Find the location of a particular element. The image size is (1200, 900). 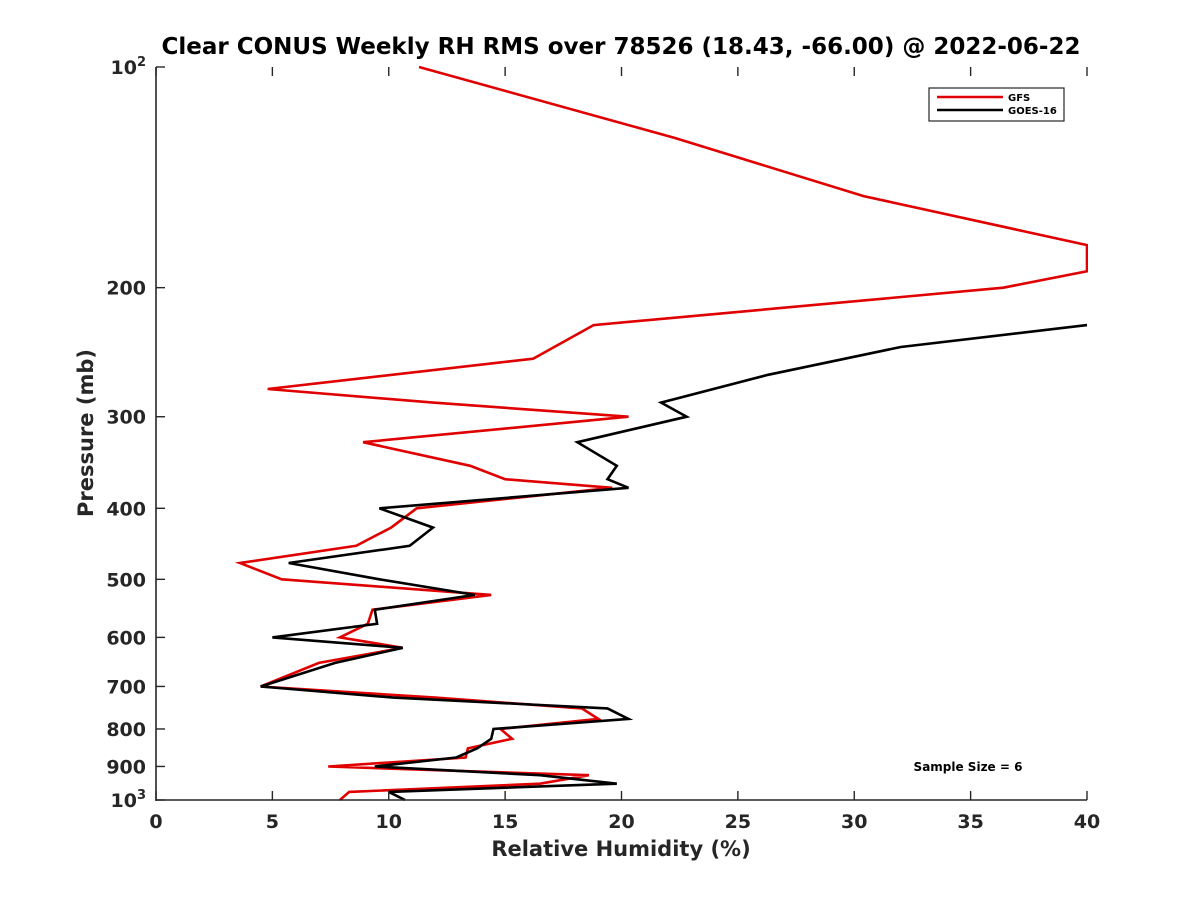

y-tick-label: 10³ is located at coordinates (129, 800).